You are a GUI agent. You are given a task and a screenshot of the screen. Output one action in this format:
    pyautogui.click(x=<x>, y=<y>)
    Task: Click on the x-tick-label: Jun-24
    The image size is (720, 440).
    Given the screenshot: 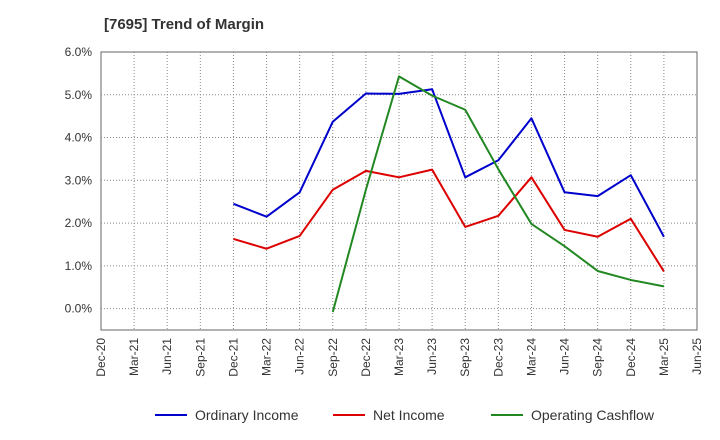 What is the action you would take?
    pyautogui.click(x=565, y=356)
    